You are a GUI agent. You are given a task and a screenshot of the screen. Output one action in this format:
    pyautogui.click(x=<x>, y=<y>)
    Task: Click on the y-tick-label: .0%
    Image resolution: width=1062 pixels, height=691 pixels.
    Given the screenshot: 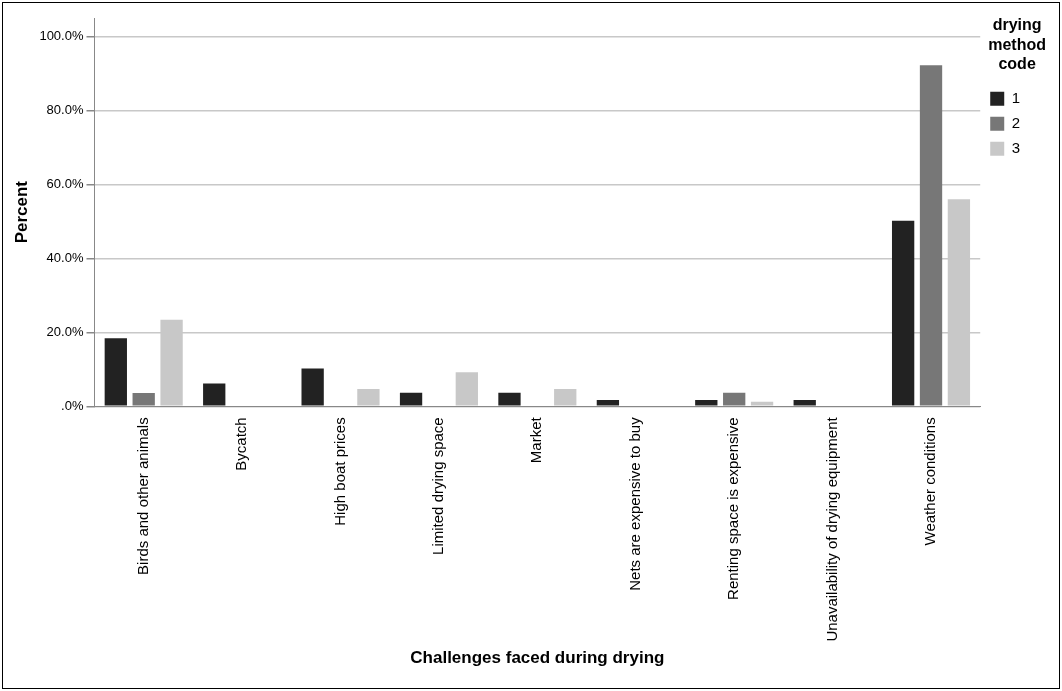 What is the action you would take?
    pyautogui.click(x=72, y=405)
    